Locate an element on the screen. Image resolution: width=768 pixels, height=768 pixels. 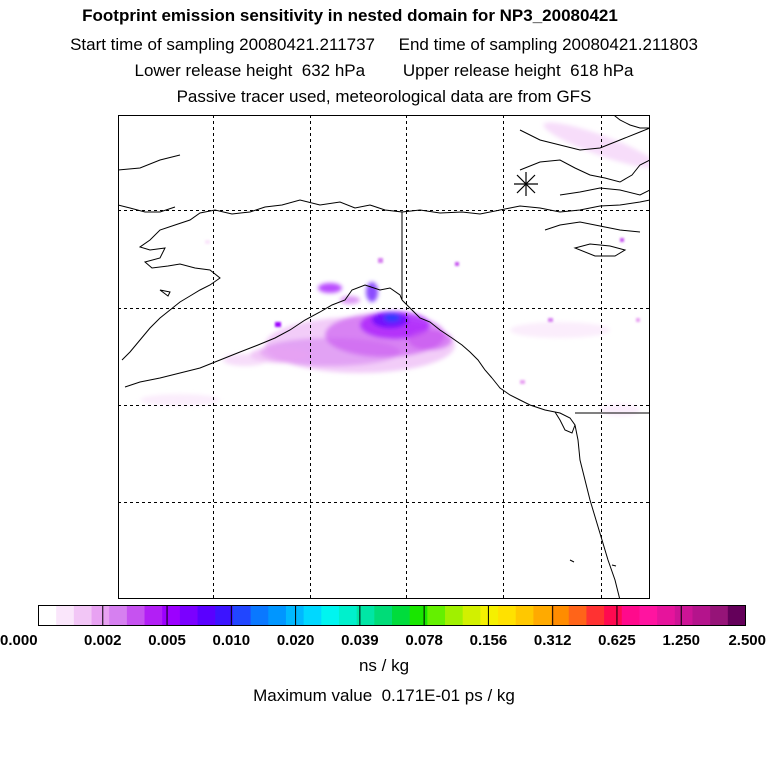
colorbar-units: ns / kg is located at coordinates (384, 665).